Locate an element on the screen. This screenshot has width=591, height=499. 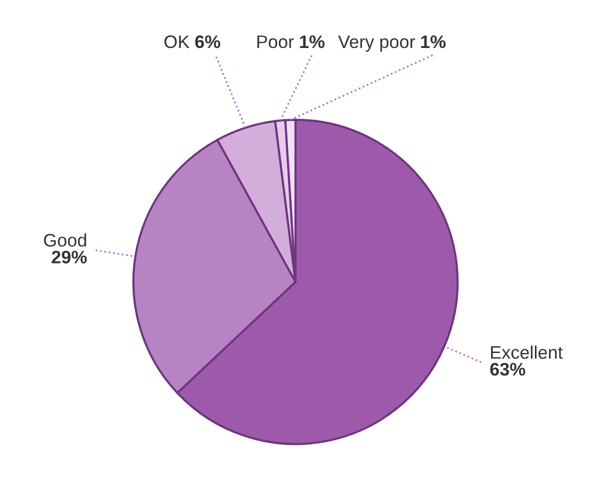
data-label: 6% is located at coordinates (207, 41).